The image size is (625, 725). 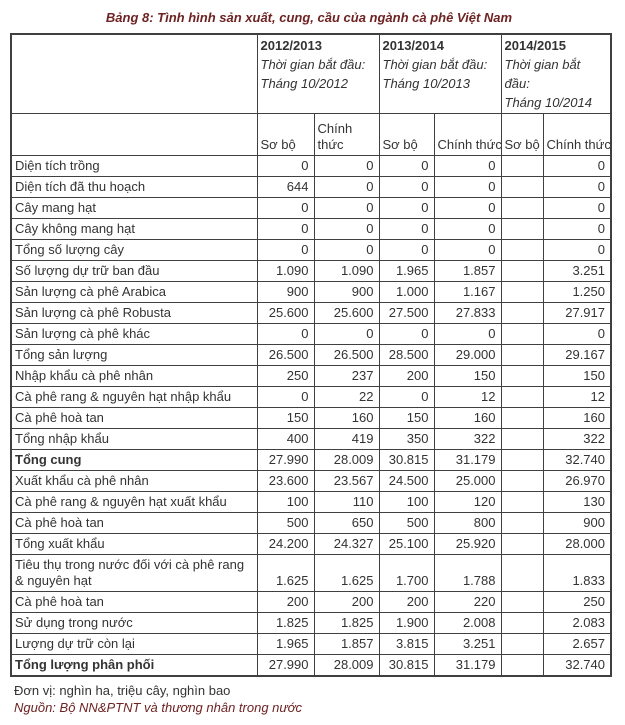 What do you see at coordinates (467, 134) in the screenshot?
I see `subheader-official: Chính thức` at bounding box center [467, 134].